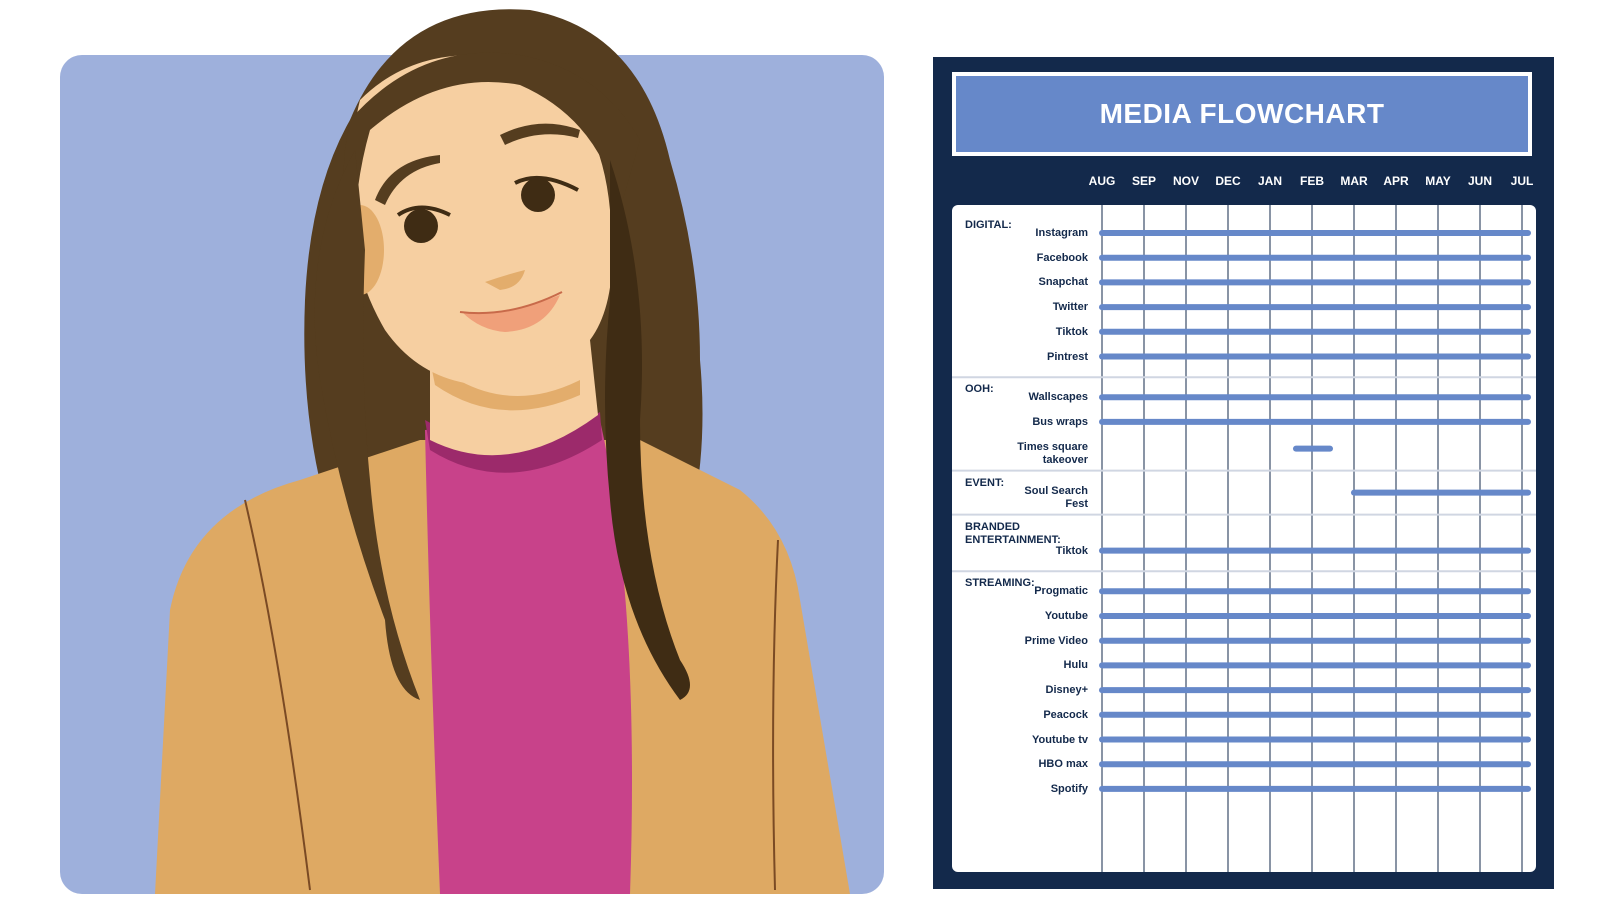 The image size is (1611, 908). I want to click on row-label: Bus wraps, so click(1060, 421).